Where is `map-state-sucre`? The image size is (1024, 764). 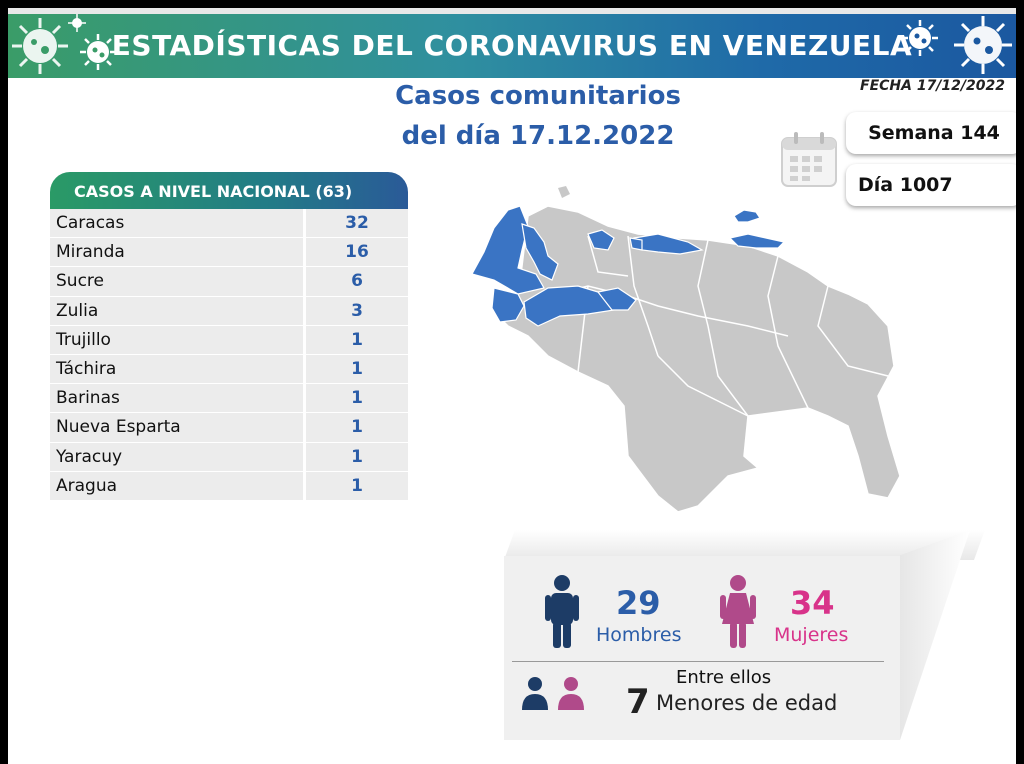 map-state-sucre is located at coordinates (757, 241).